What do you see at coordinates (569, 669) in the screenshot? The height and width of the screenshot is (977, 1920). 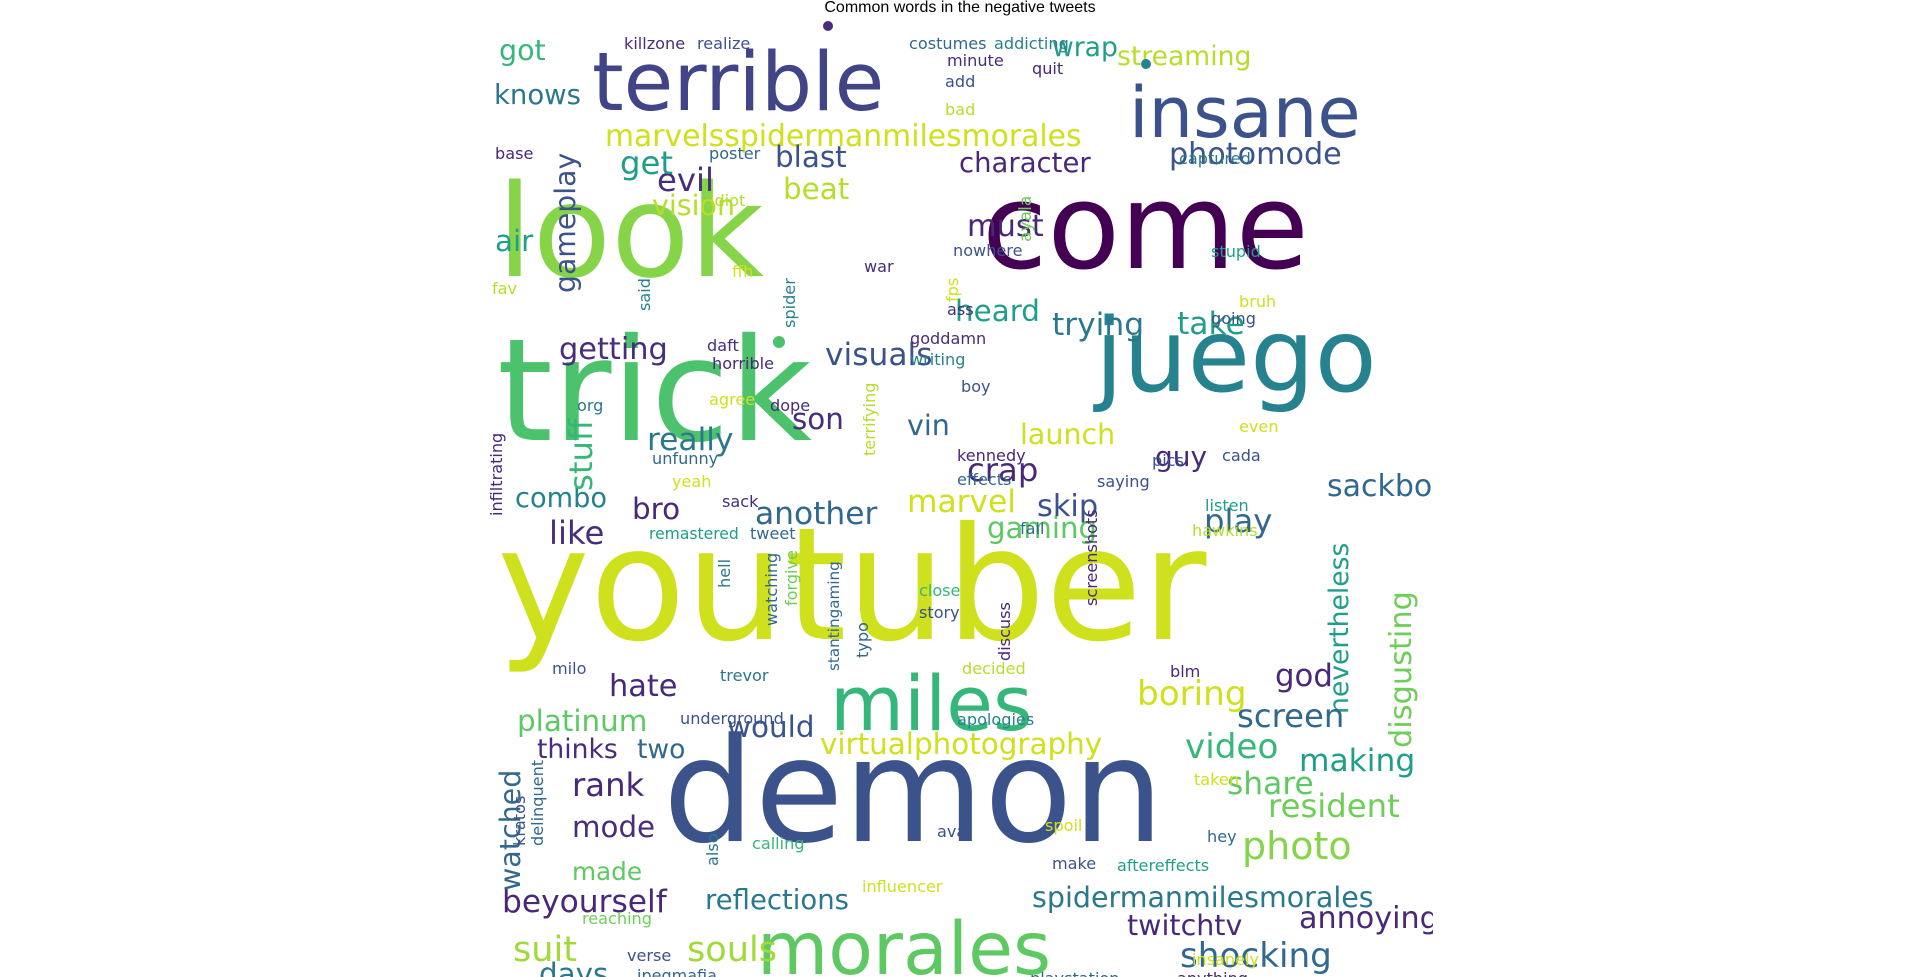 I see `cloud-word-milo: milo` at bounding box center [569, 669].